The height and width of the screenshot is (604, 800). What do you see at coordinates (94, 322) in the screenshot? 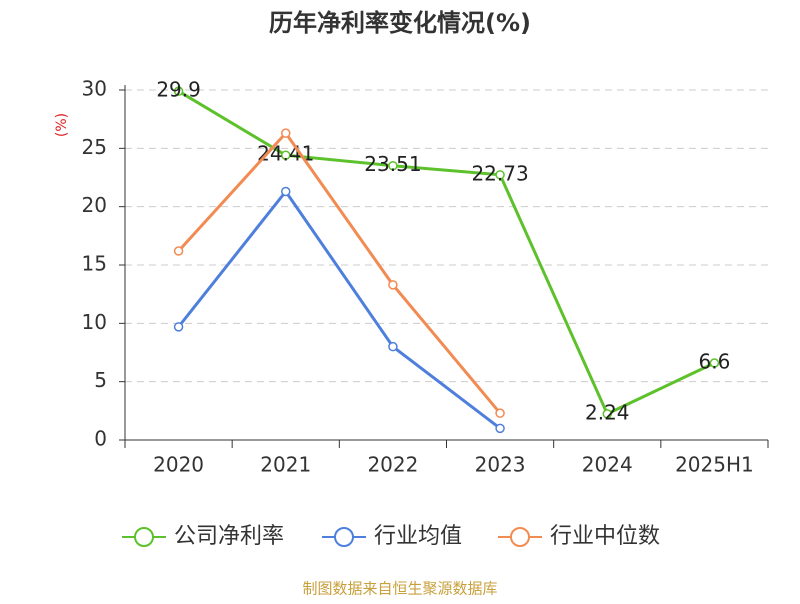
I see `y-tick-label: 10` at bounding box center [94, 322].